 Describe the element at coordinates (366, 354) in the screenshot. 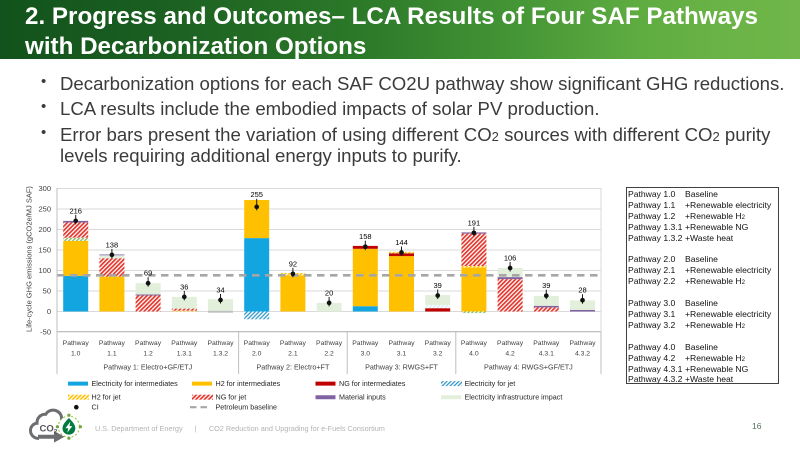

I see `svg-text: 3.0` at that location.